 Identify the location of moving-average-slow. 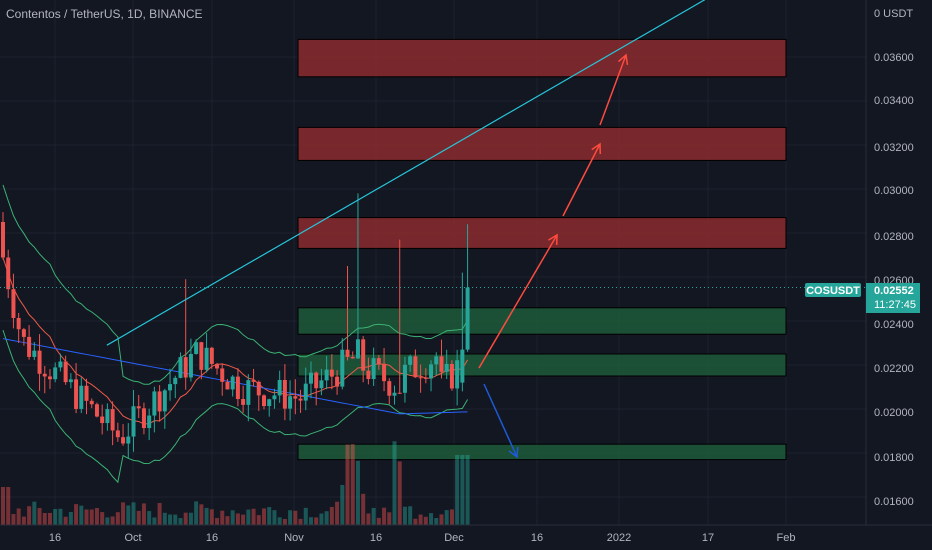
(235, 376).